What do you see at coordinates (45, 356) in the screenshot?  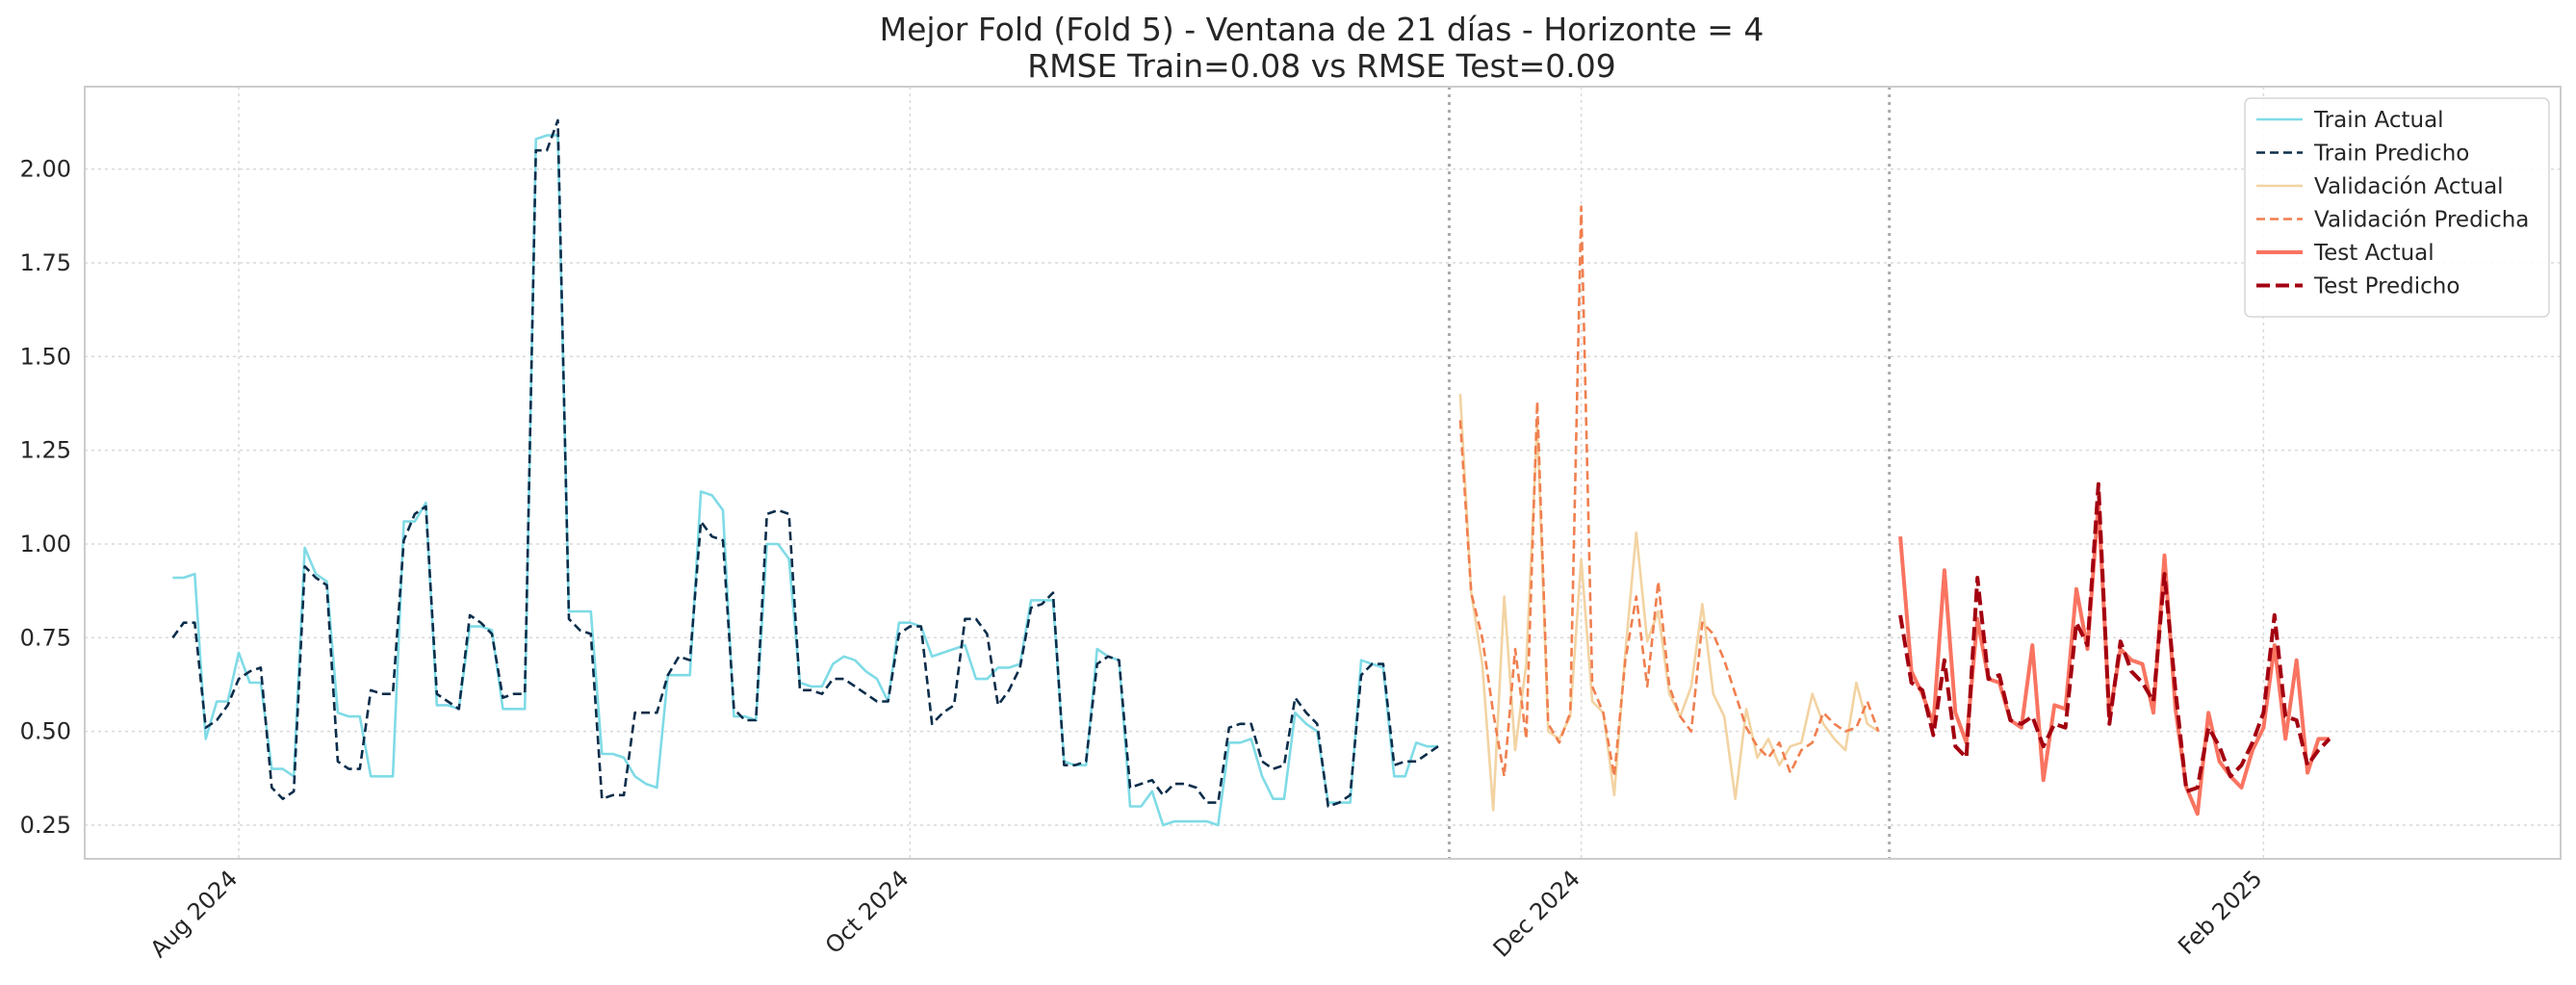 I see `y-tick-label: 1.50` at bounding box center [45, 356].